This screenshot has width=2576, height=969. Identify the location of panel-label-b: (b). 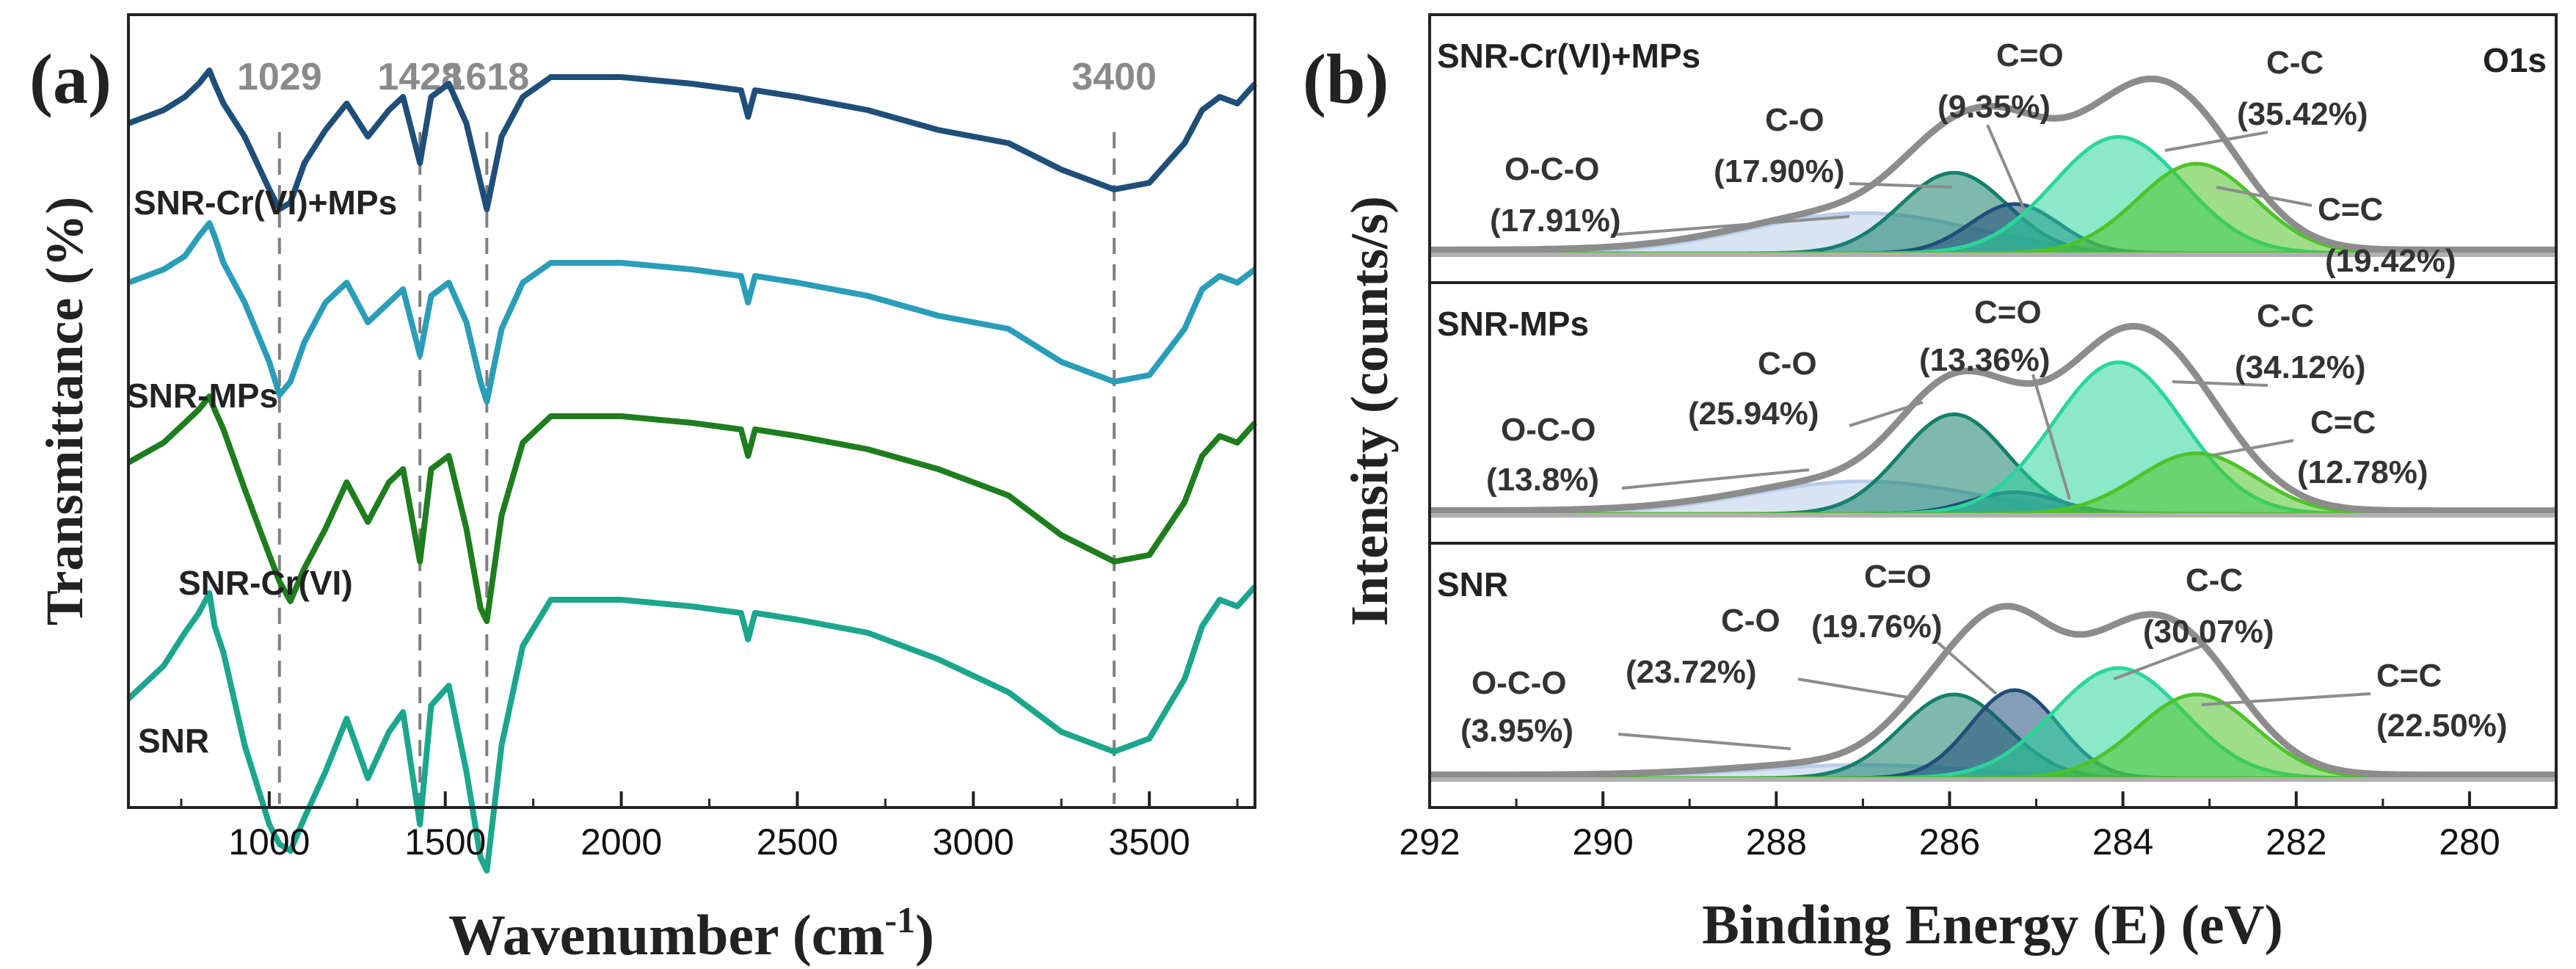
(1346, 79).